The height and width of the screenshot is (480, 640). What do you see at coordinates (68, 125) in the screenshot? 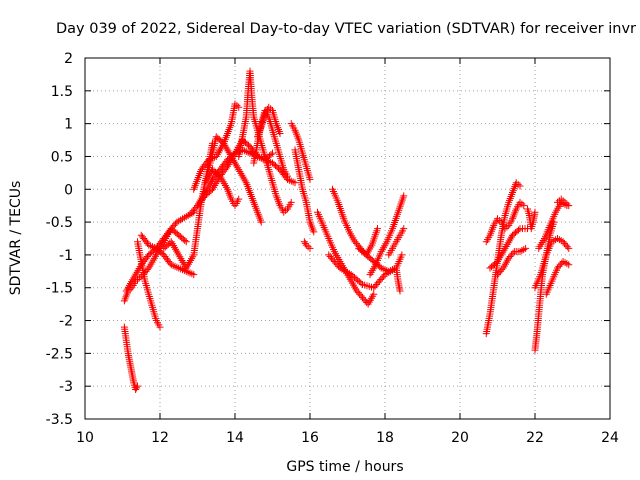
I see `y-tick-label: 1` at bounding box center [68, 125].